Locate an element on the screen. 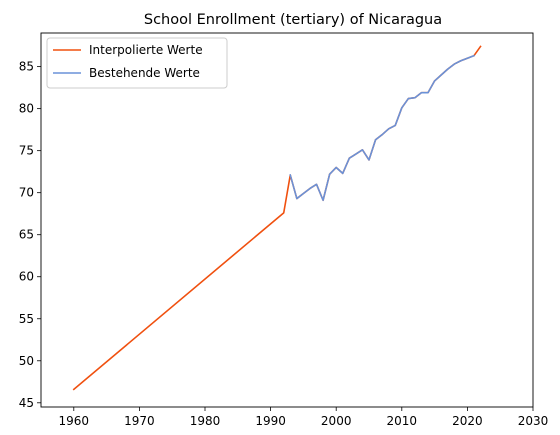  y-tick-label: 70 is located at coordinates (26, 193).